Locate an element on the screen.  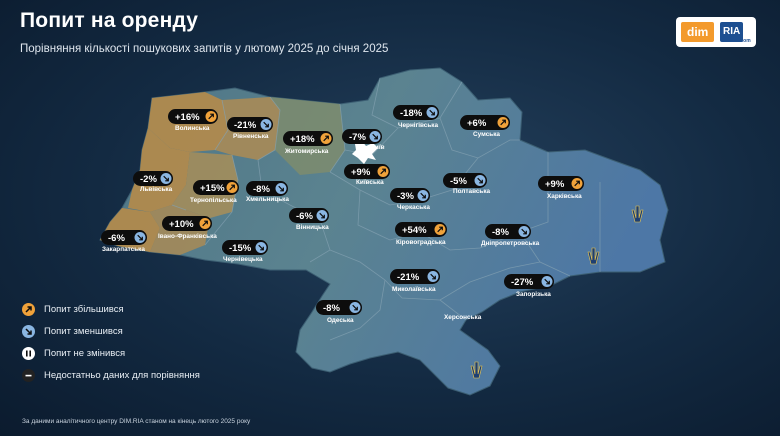
legend-label: Недостатньо даних для порівняння is located at coordinates (122, 375).